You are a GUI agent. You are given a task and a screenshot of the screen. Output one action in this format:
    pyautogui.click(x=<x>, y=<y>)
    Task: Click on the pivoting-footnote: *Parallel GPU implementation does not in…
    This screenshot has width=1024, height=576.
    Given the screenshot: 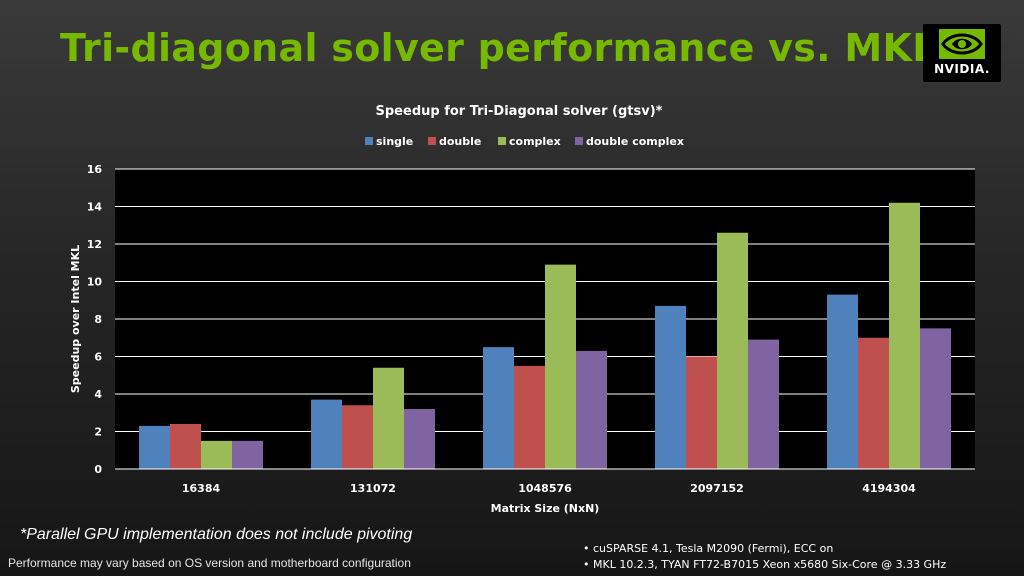 What is the action you would take?
    pyautogui.click(x=216, y=534)
    